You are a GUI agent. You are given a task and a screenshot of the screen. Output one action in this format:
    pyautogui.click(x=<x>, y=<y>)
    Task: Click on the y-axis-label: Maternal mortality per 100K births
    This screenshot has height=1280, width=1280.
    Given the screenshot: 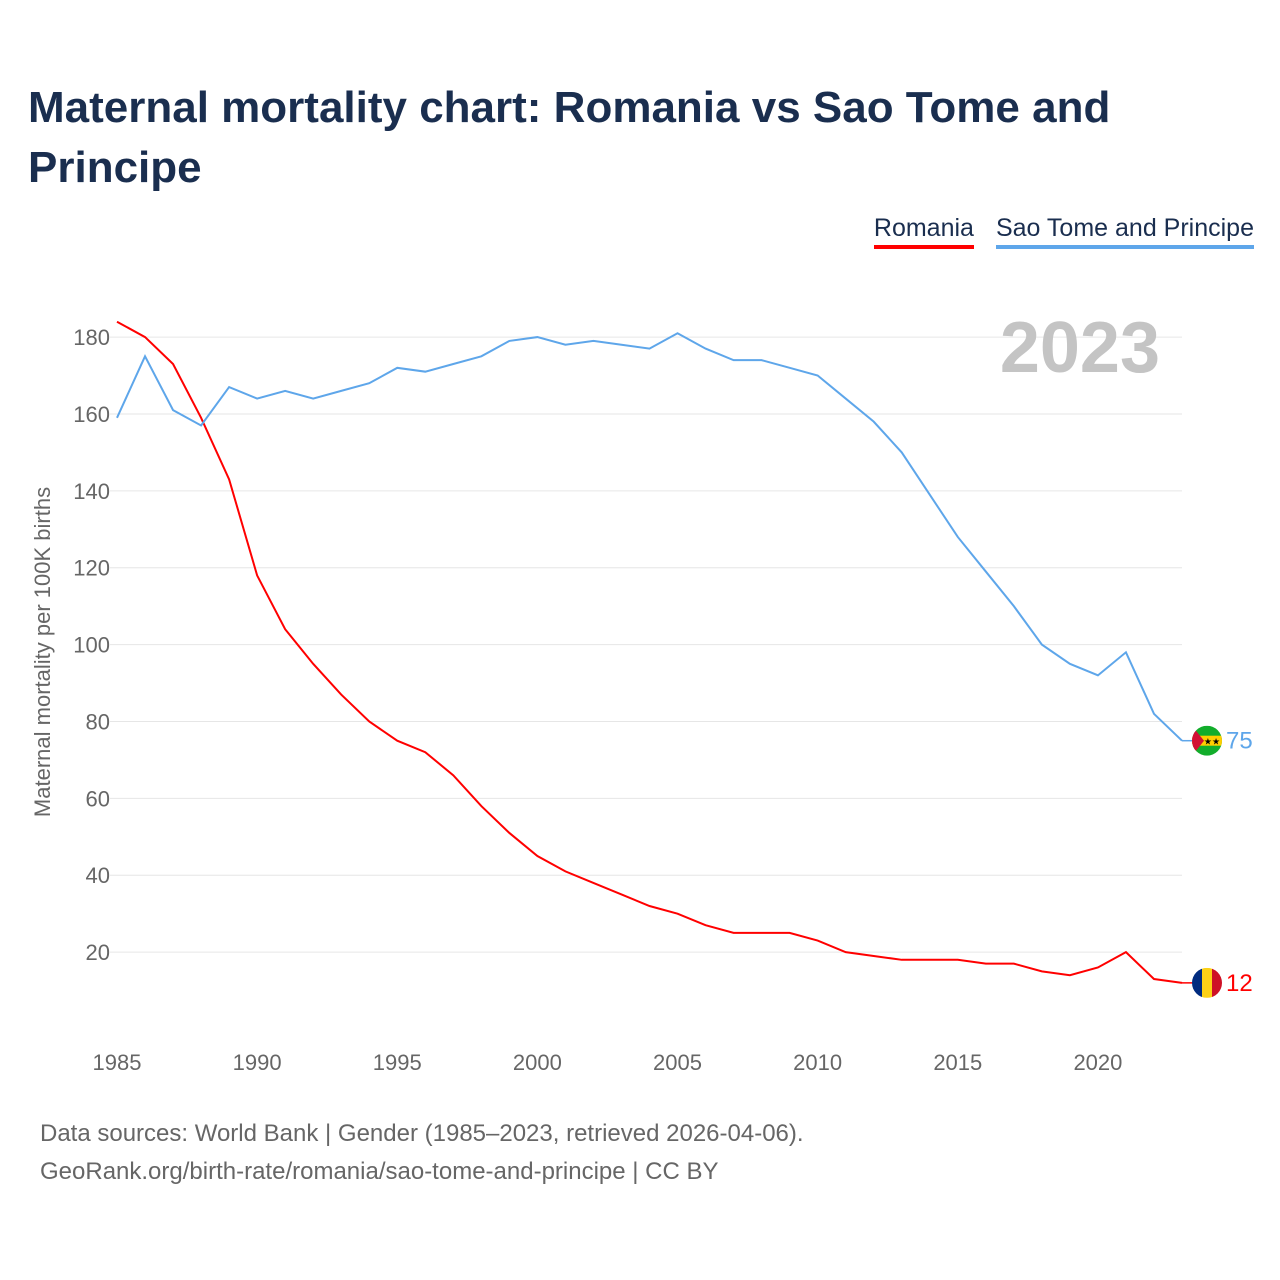 What is the action you would take?
    pyautogui.click(x=42, y=652)
    